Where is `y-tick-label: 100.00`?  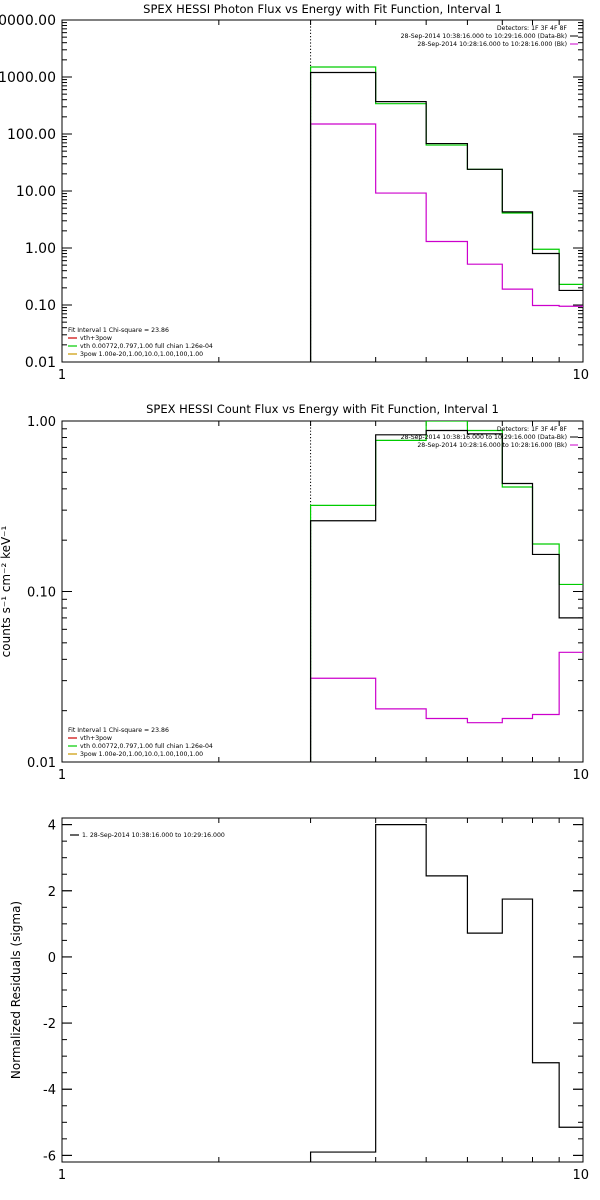 y-tick-label: 100.00 is located at coordinates (31, 135).